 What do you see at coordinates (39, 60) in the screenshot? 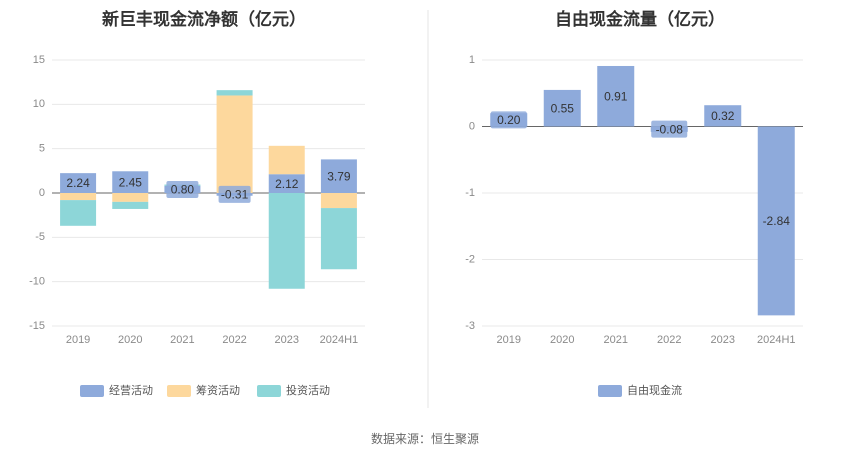
I see `y-tick-label-0-0: 15` at bounding box center [39, 60].